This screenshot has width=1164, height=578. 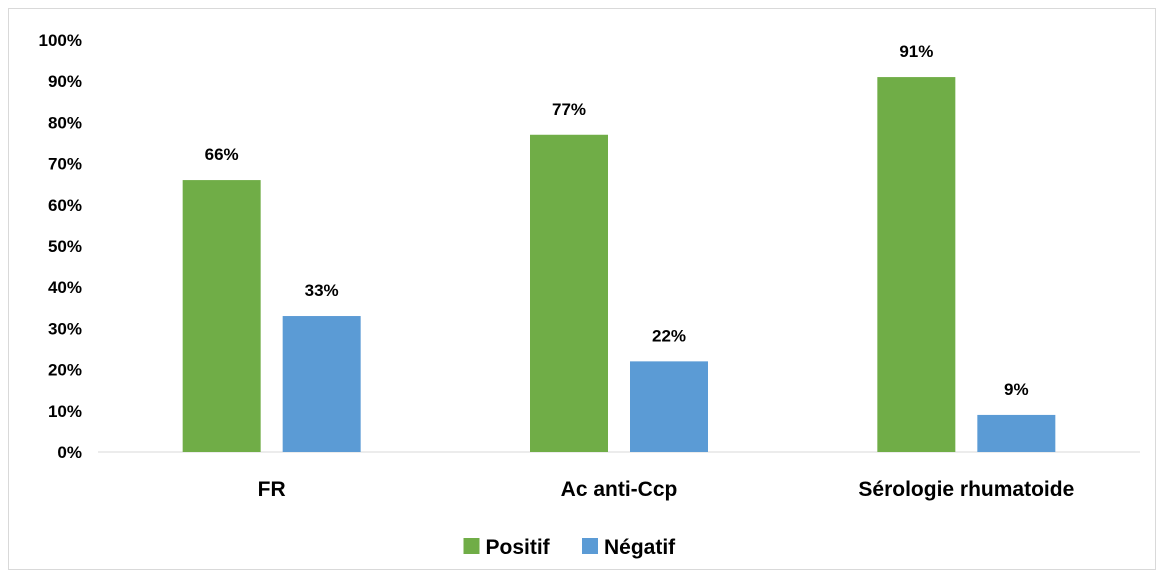 What do you see at coordinates (669, 335) in the screenshot?
I see `data-label: 22%` at bounding box center [669, 335].